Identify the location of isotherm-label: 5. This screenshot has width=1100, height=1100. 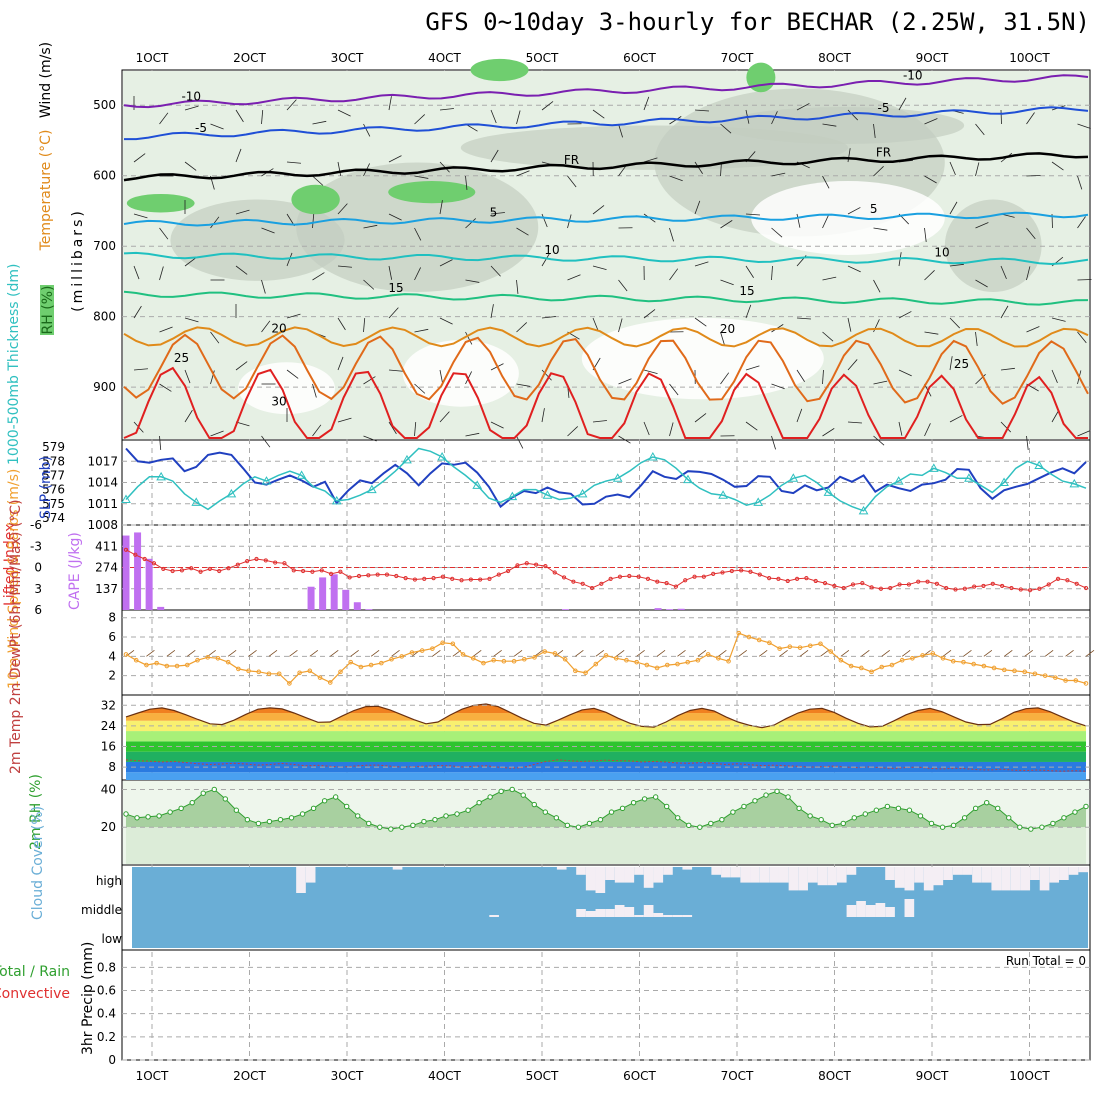
(494, 213).